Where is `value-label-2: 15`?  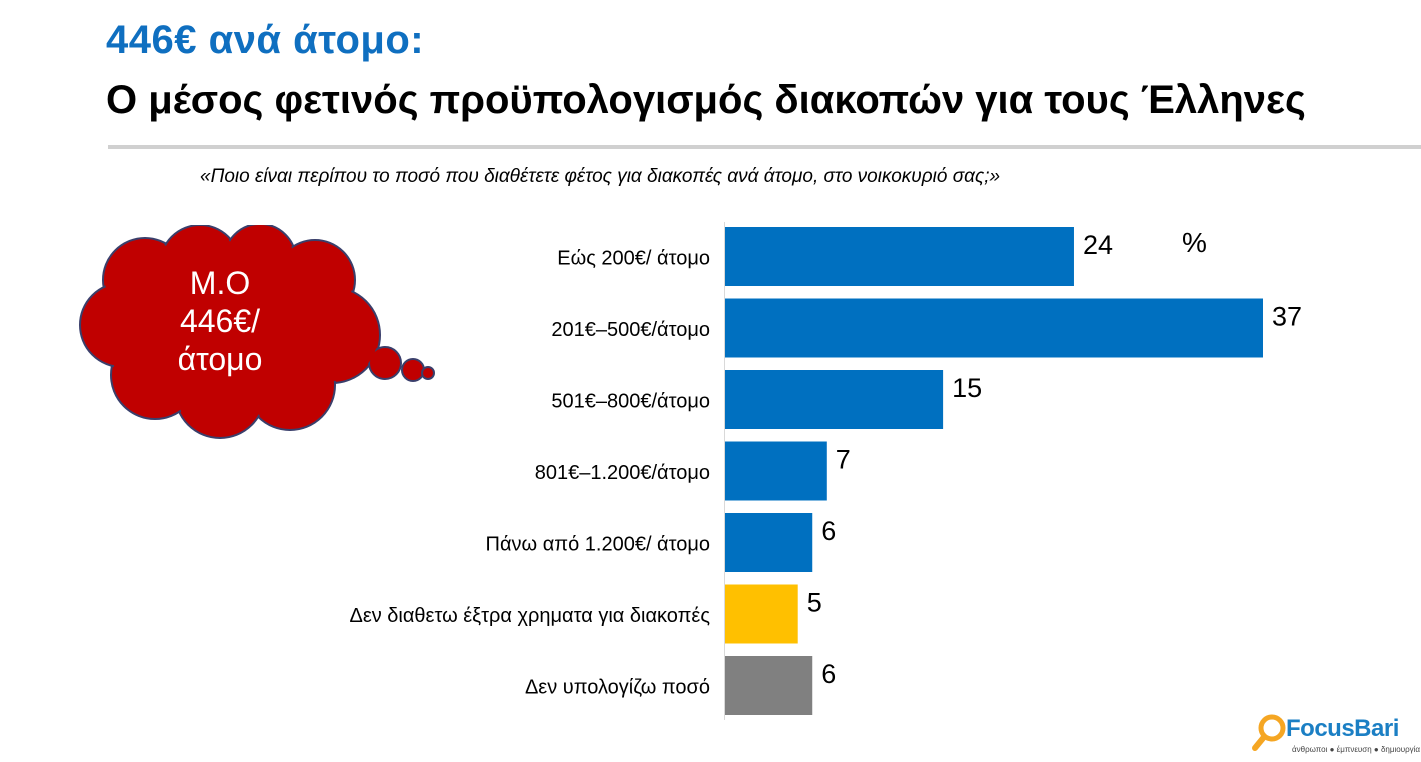 value-label-2: 15 is located at coordinates (967, 388).